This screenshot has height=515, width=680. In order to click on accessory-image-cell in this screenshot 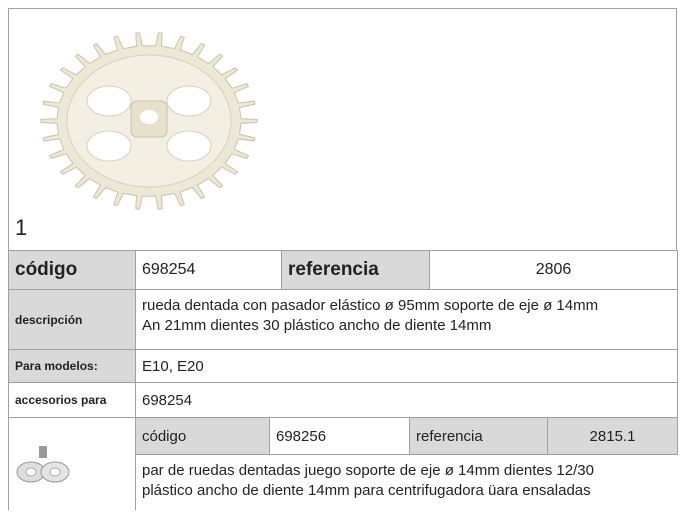, I will do `click(72, 464)`.